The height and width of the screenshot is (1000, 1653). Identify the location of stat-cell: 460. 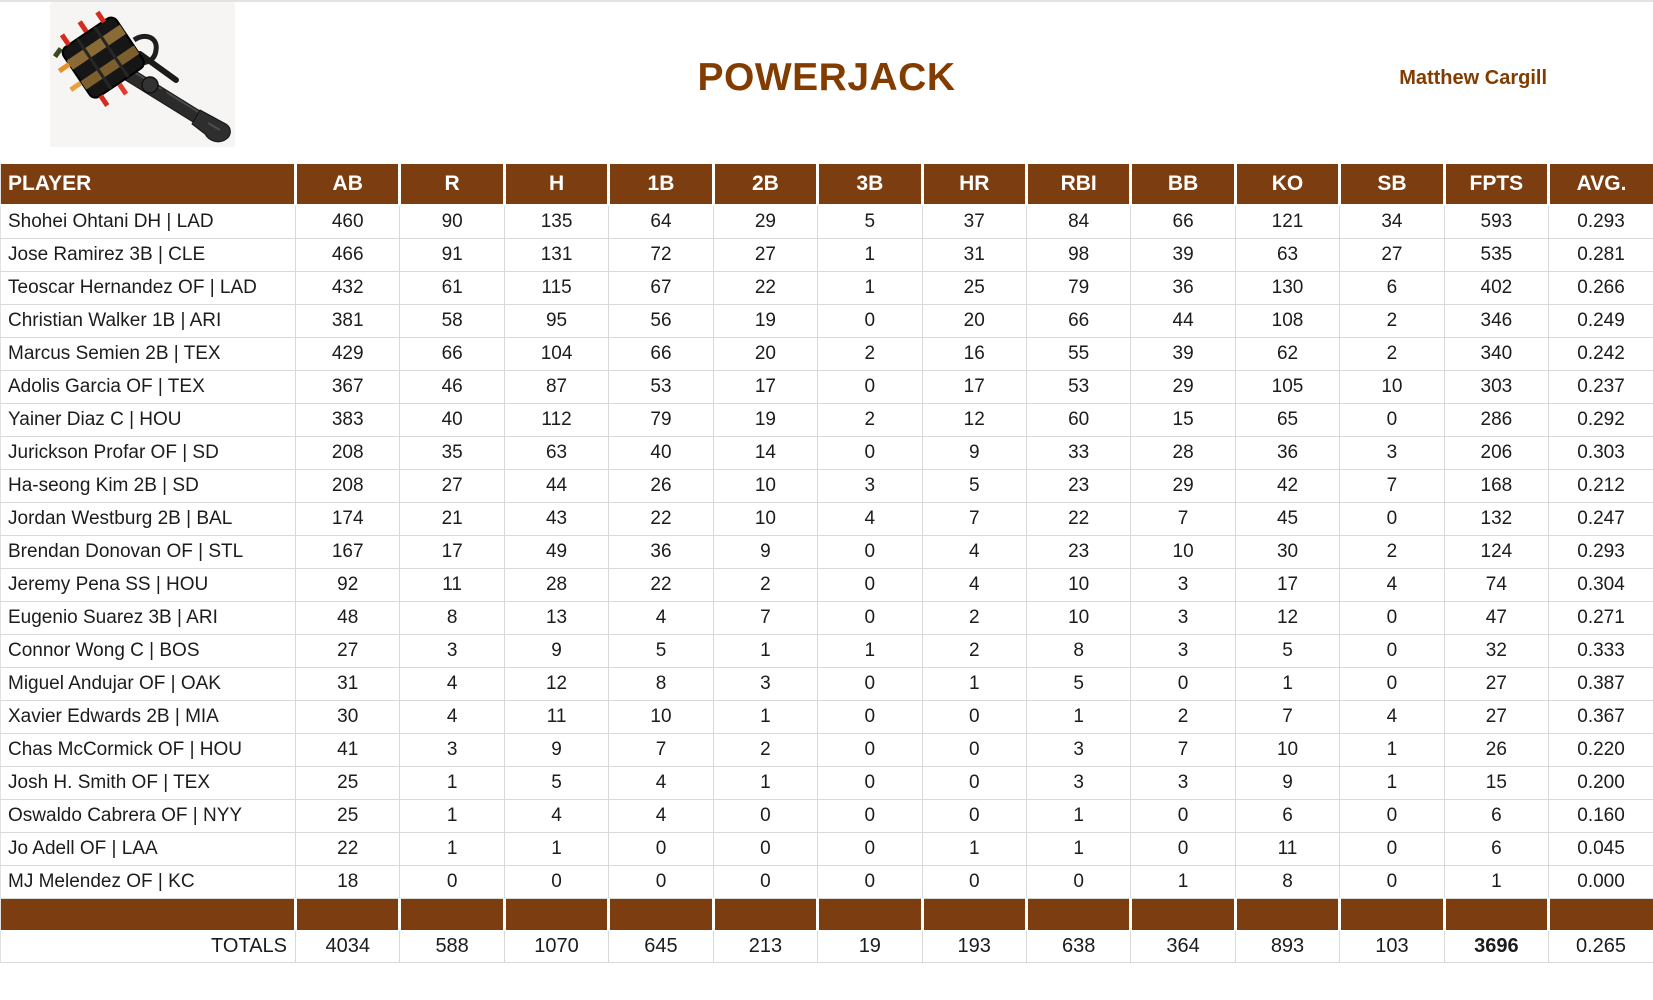
(348, 222).